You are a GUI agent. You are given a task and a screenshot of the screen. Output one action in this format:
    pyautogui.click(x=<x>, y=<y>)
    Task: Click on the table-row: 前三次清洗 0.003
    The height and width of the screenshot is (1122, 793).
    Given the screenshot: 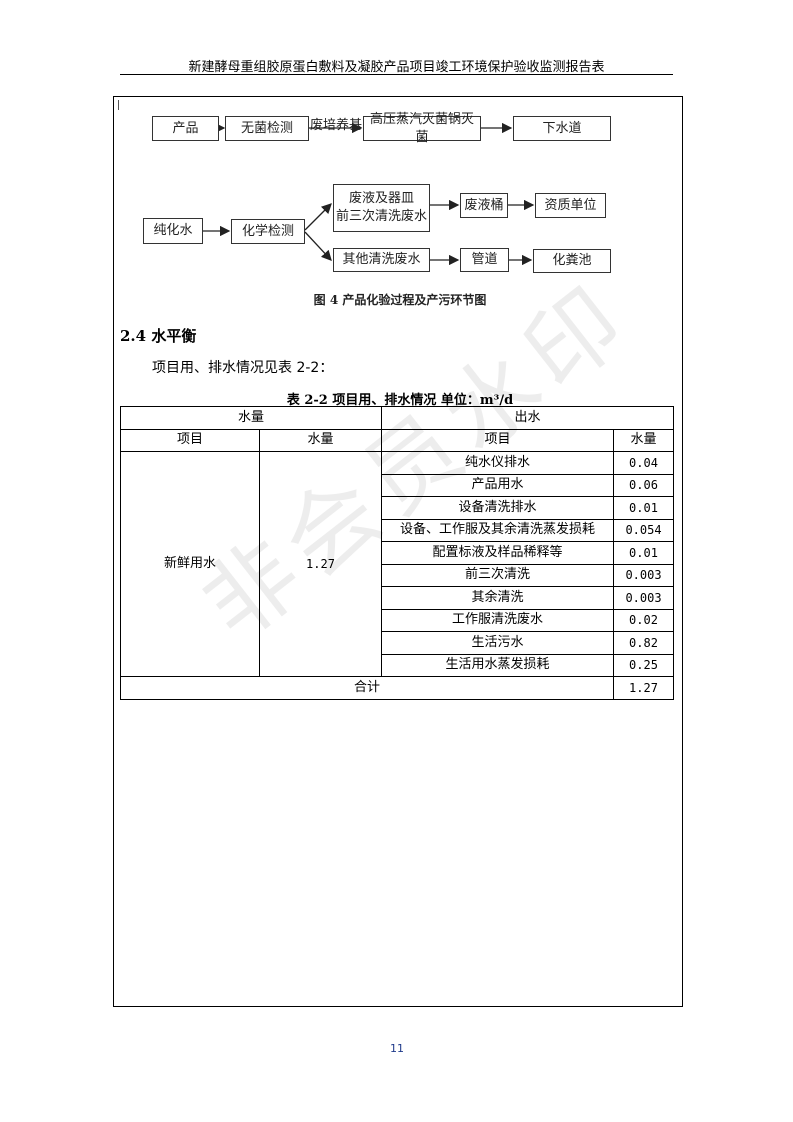 What is the action you would take?
    pyautogui.click(x=397, y=575)
    